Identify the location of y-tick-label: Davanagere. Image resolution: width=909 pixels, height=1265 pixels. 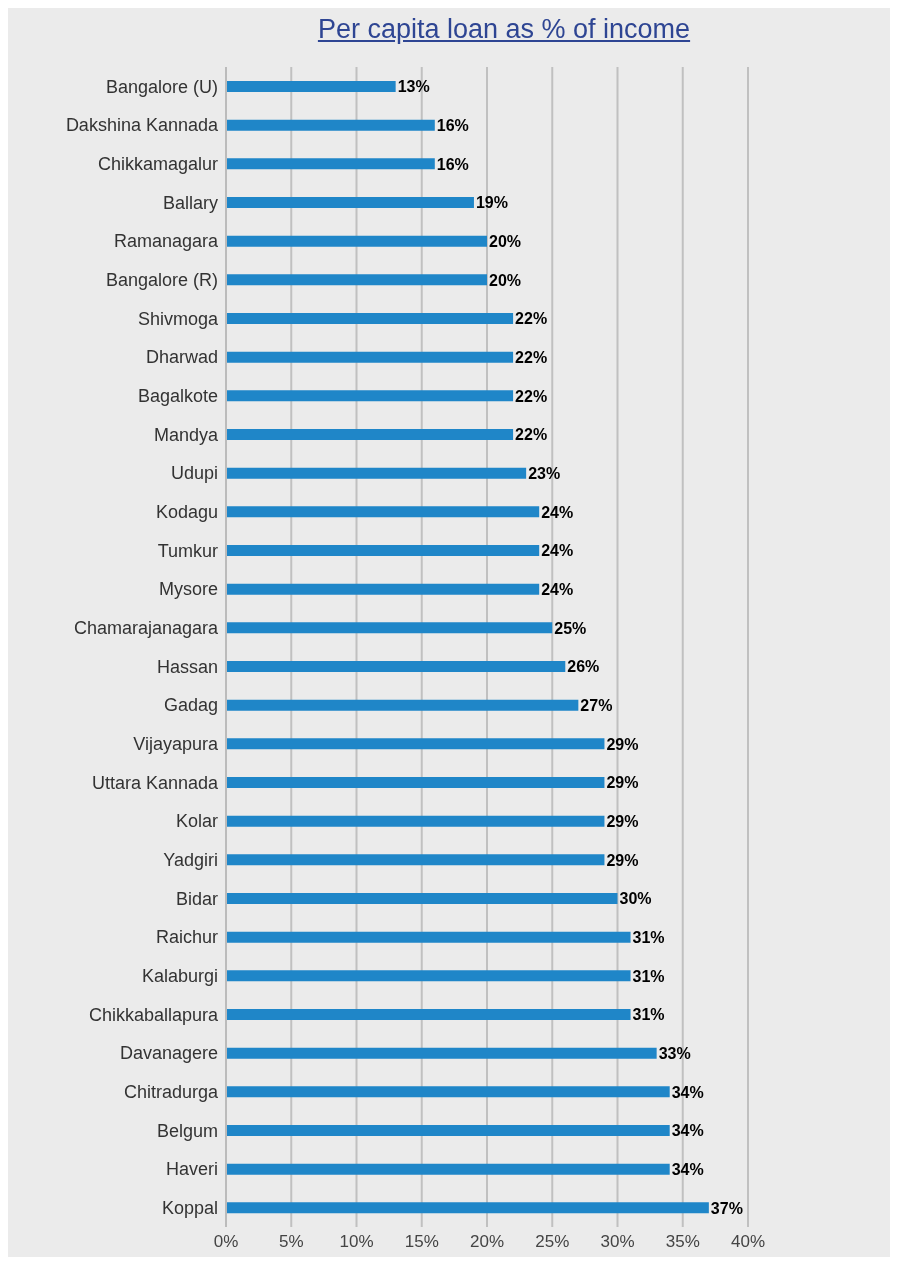
(168, 1053).